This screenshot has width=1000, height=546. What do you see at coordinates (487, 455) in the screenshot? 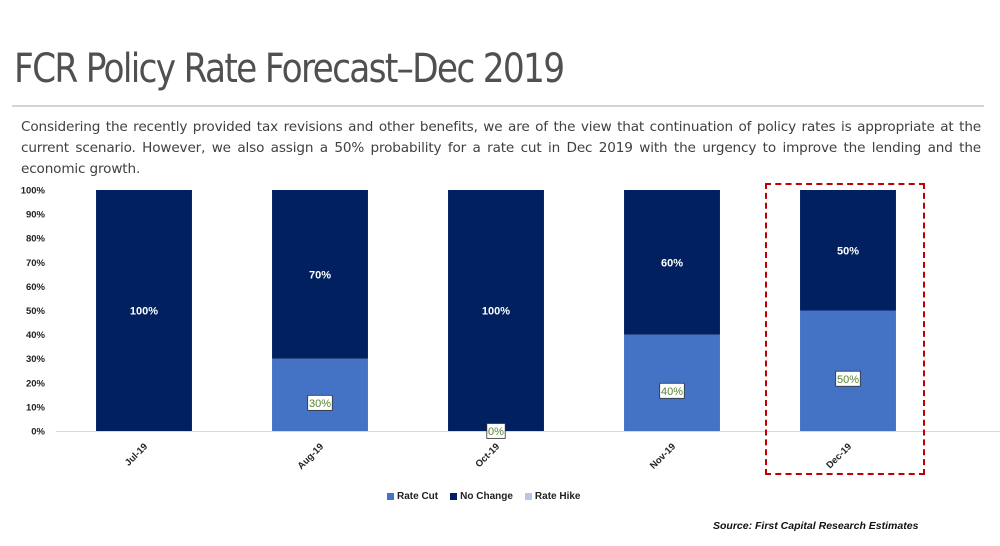
I see `x-tick-label: Oct-19` at bounding box center [487, 455].